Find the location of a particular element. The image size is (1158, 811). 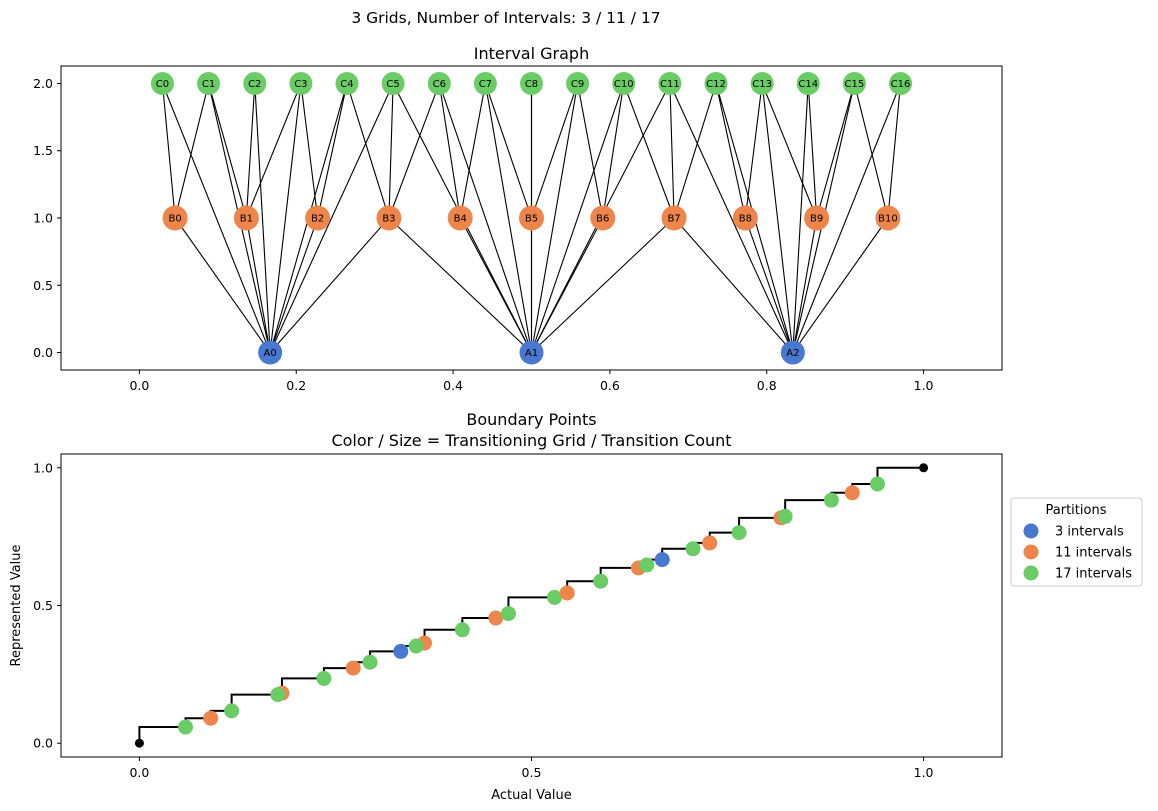

graph-node-label: C1 is located at coordinates (208, 84).